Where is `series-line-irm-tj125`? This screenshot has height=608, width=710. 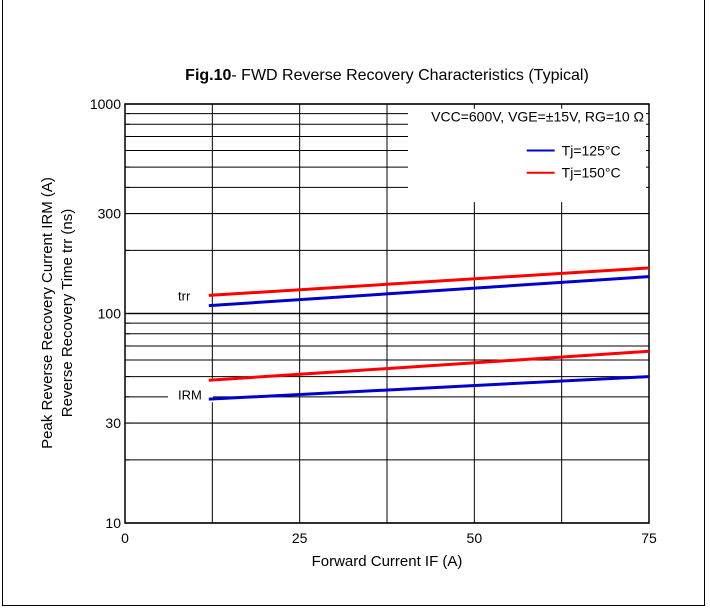
series-line-irm-tj125 is located at coordinates (429, 388).